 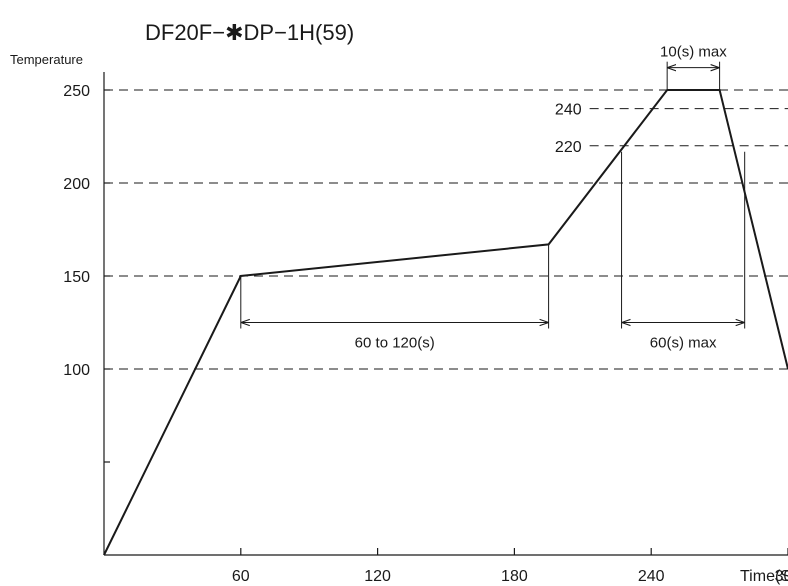 I want to click on x-tick-label-60: 60, so click(x=241, y=576).